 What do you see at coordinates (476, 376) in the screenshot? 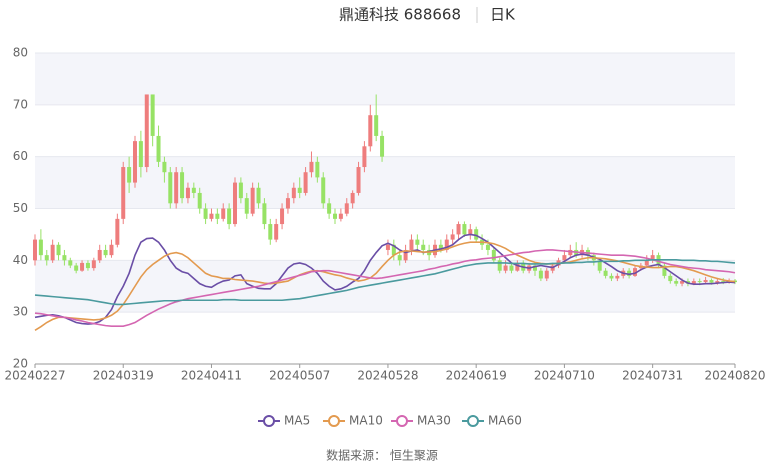
I see `x-tick-label: 20240619` at bounding box center [476, 376].